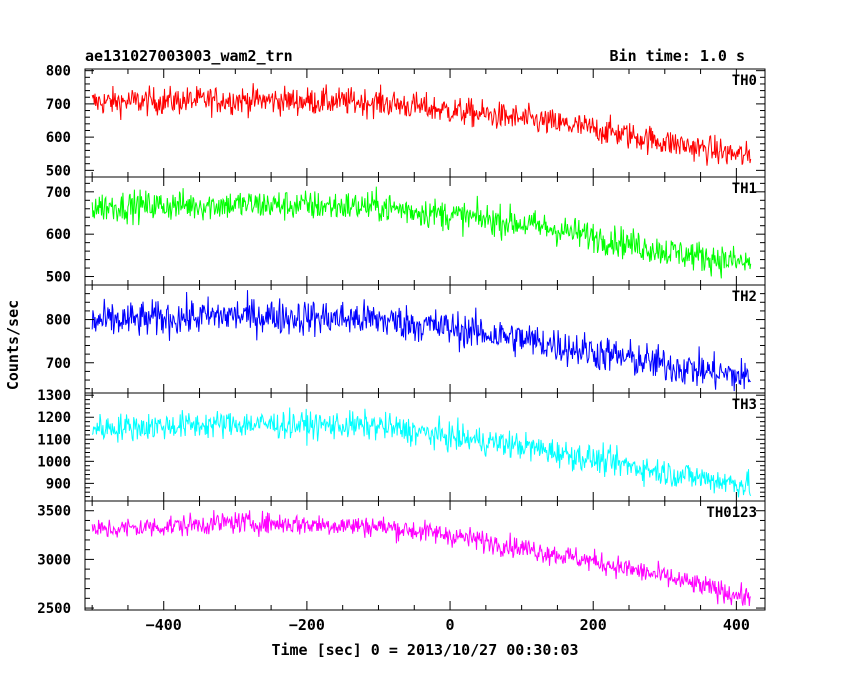 Image resolution: width=850 pixels, height=680 pixels. Describe the element at coordinates (424, 650) in the screenshot. I see `x-axis-label: Time [sec] 0 = 2013/10/27 00:30:03` at that location.